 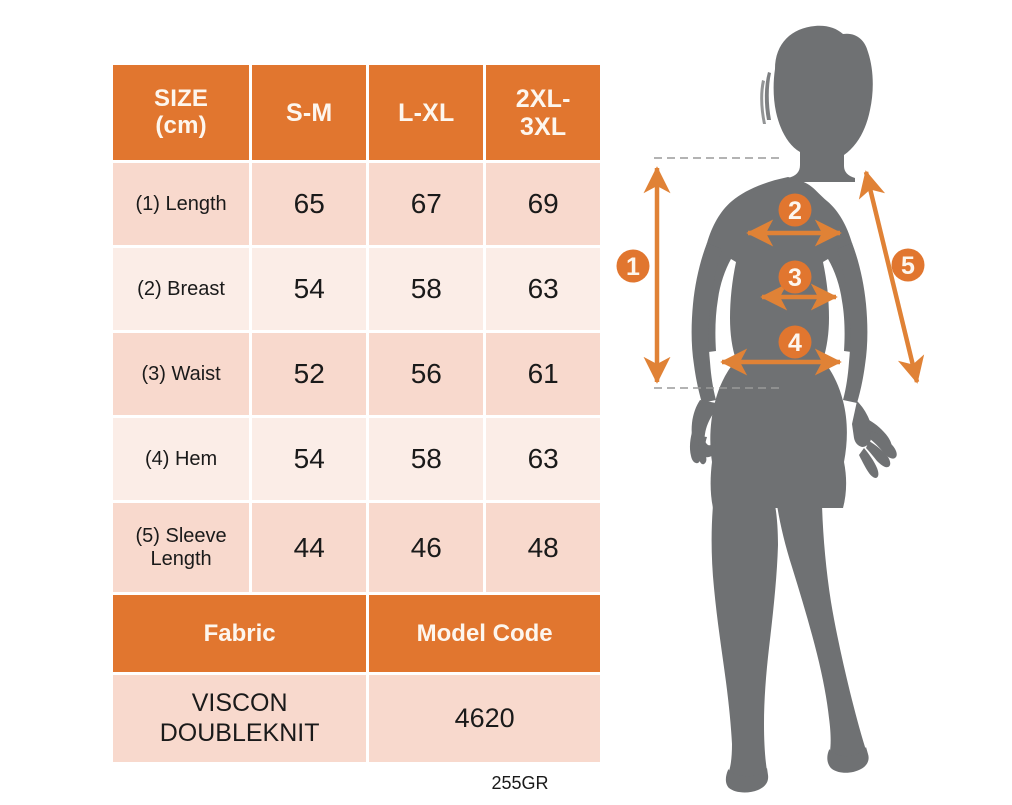 I want to click on column-header-lxl: L-XL, so click(x=426, y=112).